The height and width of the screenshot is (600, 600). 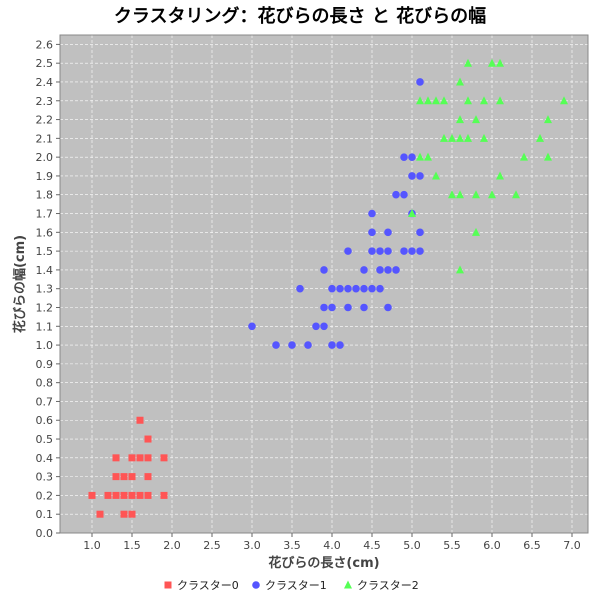 I want to click on x-tick-label: 4.0, so click(x=332, y=545).